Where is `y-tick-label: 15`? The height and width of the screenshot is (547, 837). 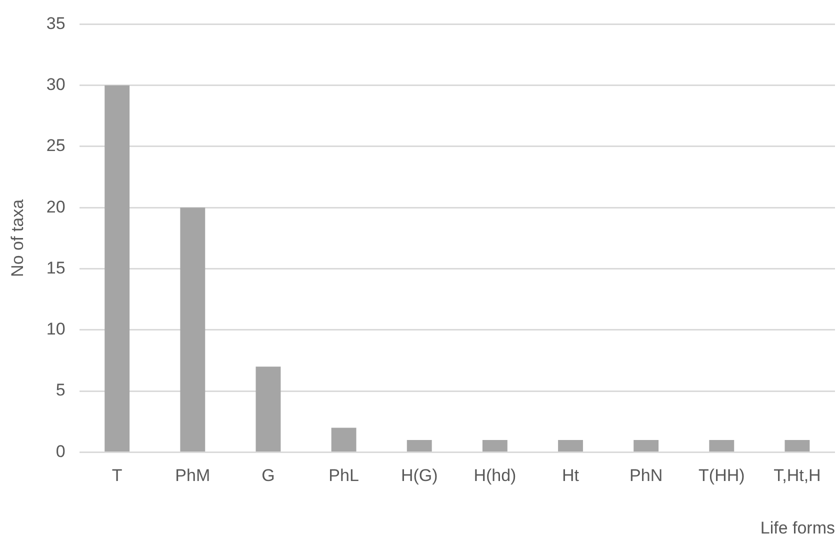 y-tick-label: 15 is located at coordinates (56, 268).